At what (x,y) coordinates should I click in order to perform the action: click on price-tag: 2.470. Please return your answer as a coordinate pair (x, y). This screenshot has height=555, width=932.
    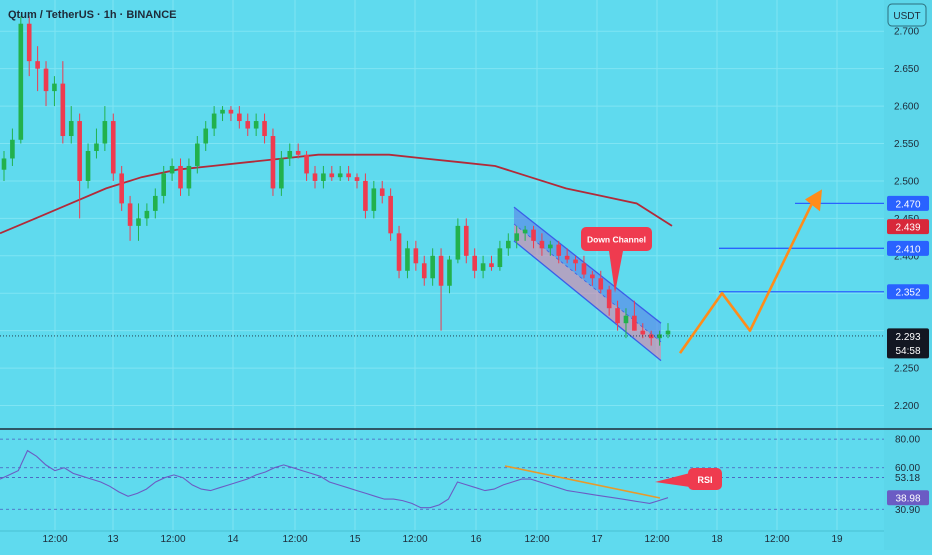
    Looking at the image, I should click on (908, 203).